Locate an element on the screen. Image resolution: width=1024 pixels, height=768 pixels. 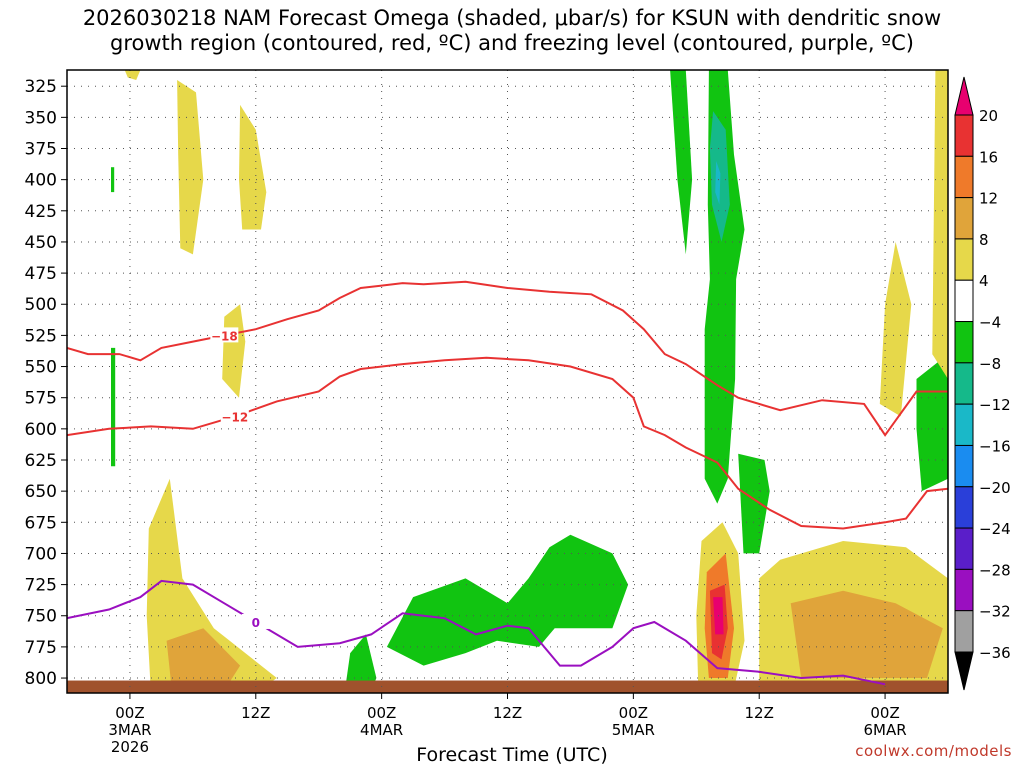
x-tick-date: 3MAR is located at coordinates (129, 730).